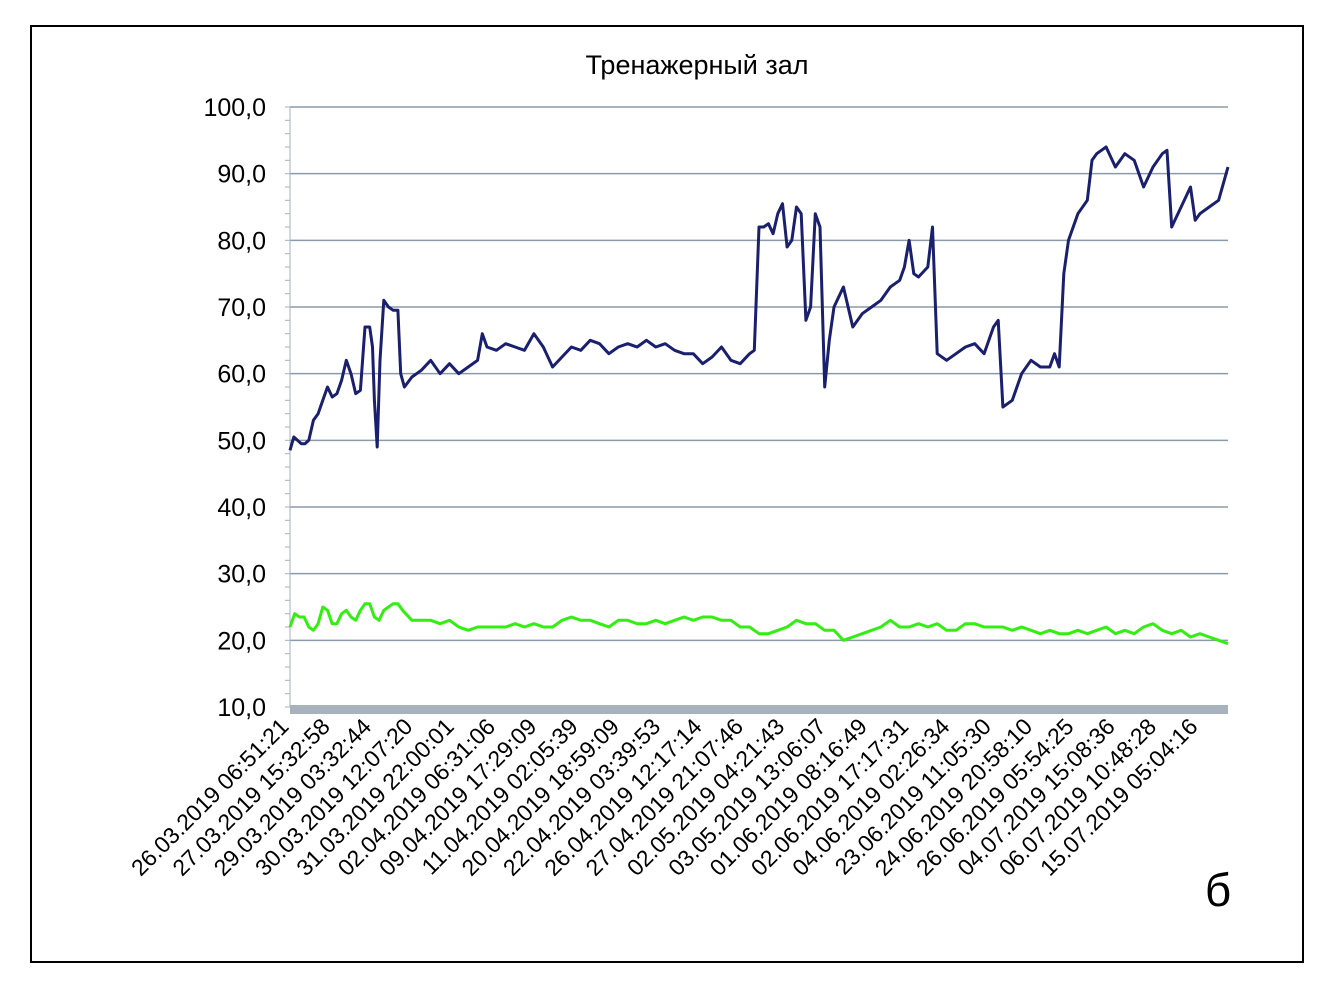 The image size is (1340, 991). I want to click on chart-title: Тренажерный зал, so click(696, 65).